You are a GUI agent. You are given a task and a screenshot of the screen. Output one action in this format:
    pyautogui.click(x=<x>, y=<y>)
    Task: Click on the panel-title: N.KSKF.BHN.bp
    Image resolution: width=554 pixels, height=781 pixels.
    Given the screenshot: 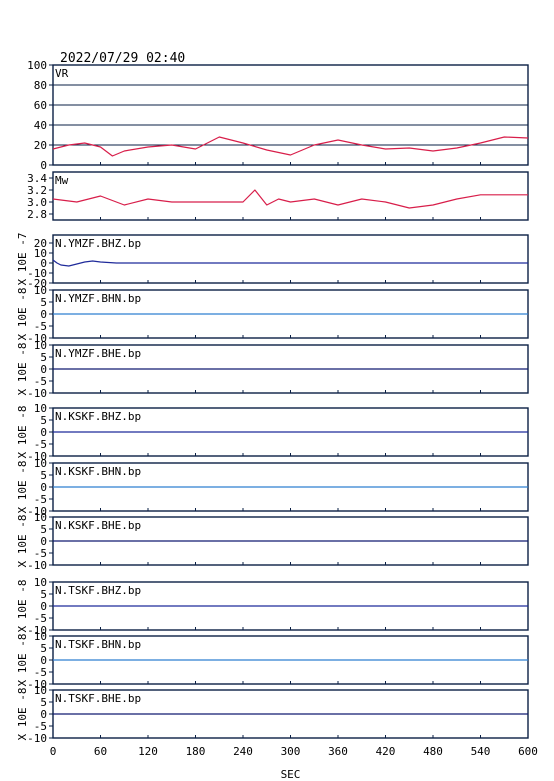 What is the action you would take?
    pyautogui.click(x=98, y=471)
    